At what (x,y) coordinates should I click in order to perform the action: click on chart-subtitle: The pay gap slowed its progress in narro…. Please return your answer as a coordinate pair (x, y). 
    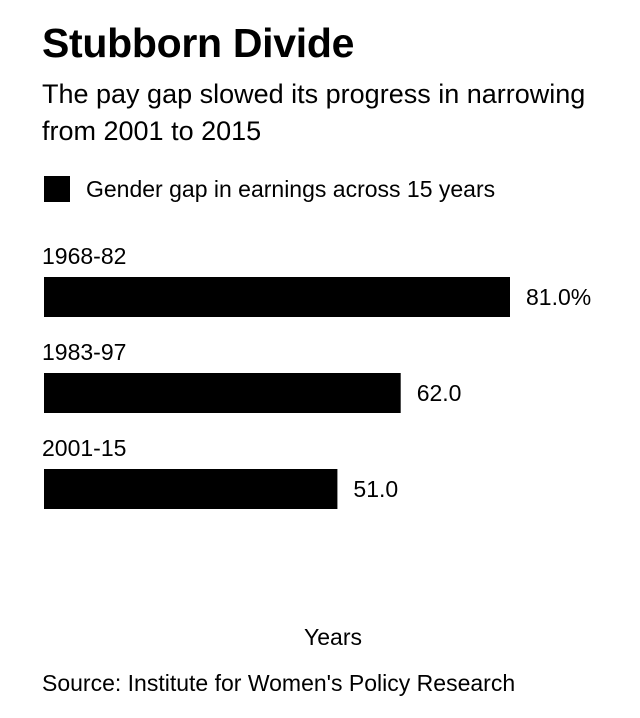
    Looking at the image, I should click on (314, 112).